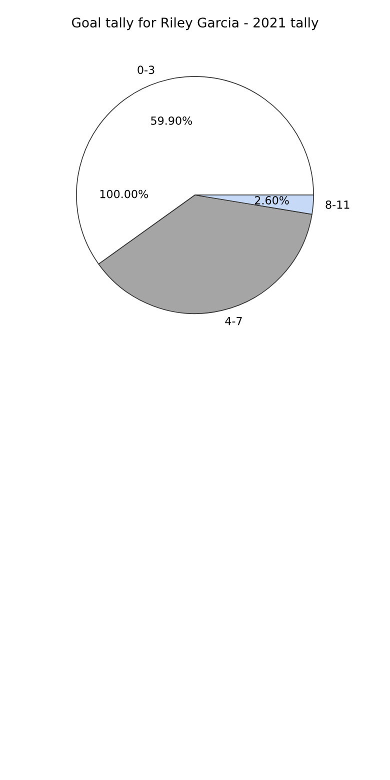 The height and width of the screenshot is (780, 390). I want to click on slice-label: 8-11, so click(338, 204).